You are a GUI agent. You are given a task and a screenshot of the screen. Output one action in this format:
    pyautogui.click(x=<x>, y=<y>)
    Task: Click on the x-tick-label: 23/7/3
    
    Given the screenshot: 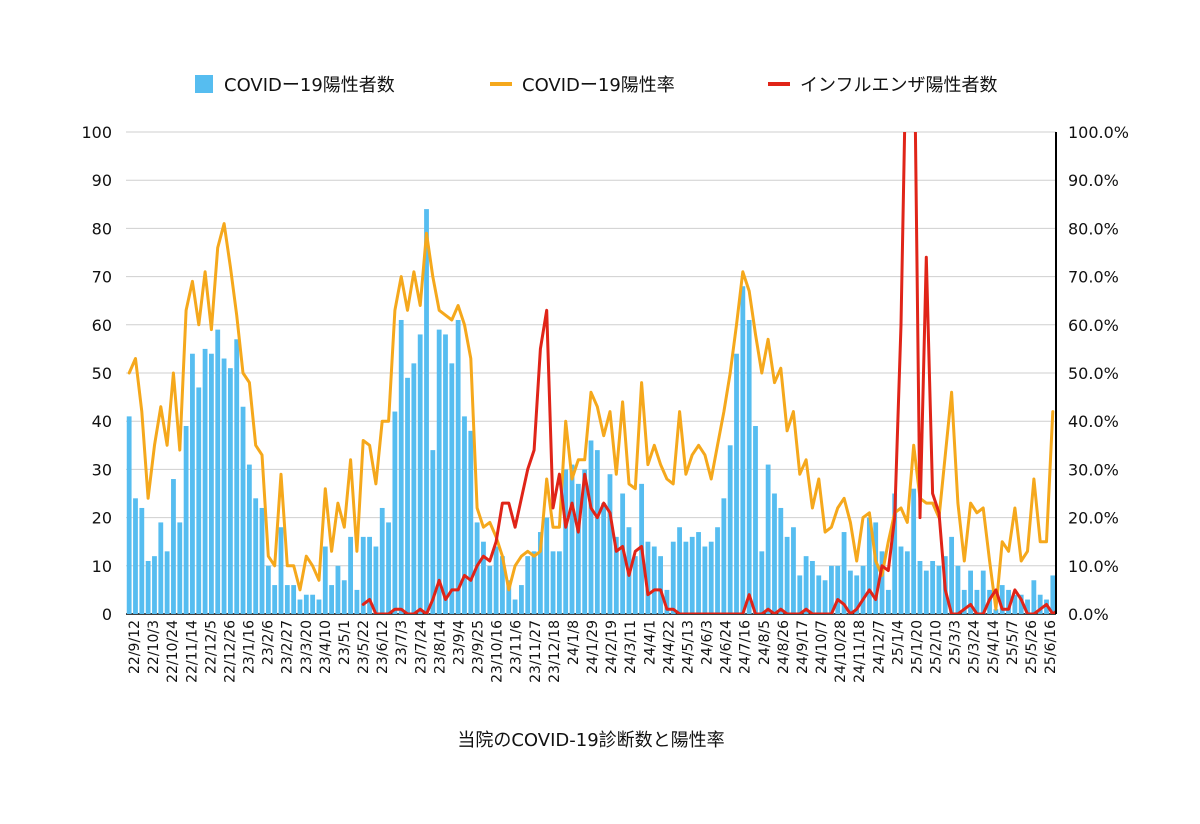 What is the action you would take?
    pyautogui.click(x=402, y=642)
    